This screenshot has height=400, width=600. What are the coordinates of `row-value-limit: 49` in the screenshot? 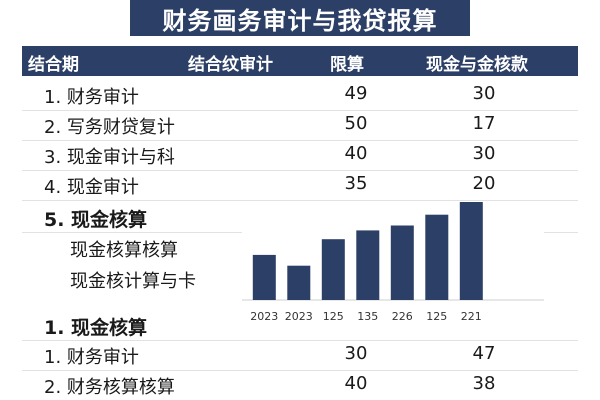 It's located at (356, 93).